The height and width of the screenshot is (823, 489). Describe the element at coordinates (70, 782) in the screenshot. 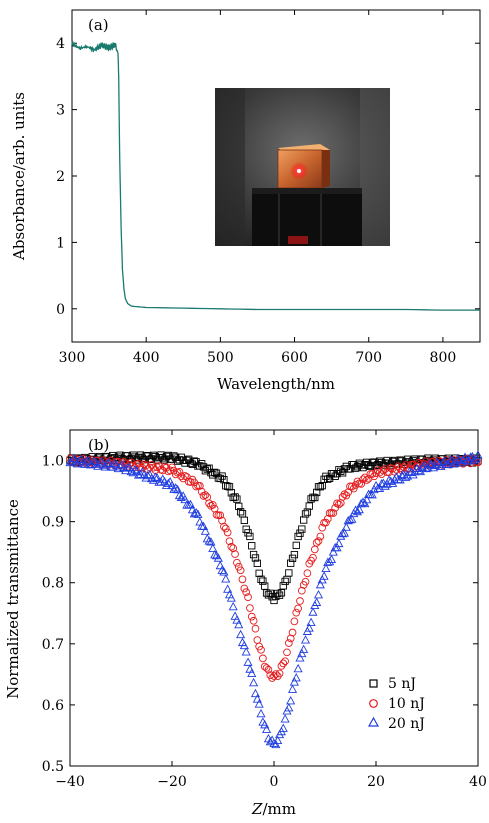

I see `x-tick-label: −40` at that location.